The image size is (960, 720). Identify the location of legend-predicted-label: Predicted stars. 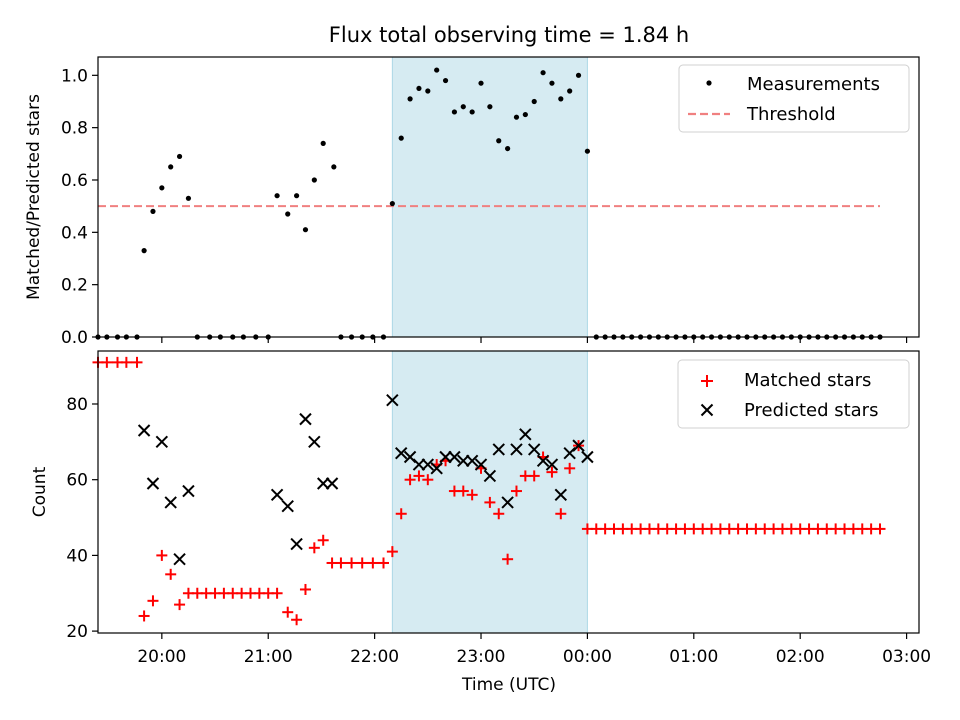
(811, 410).